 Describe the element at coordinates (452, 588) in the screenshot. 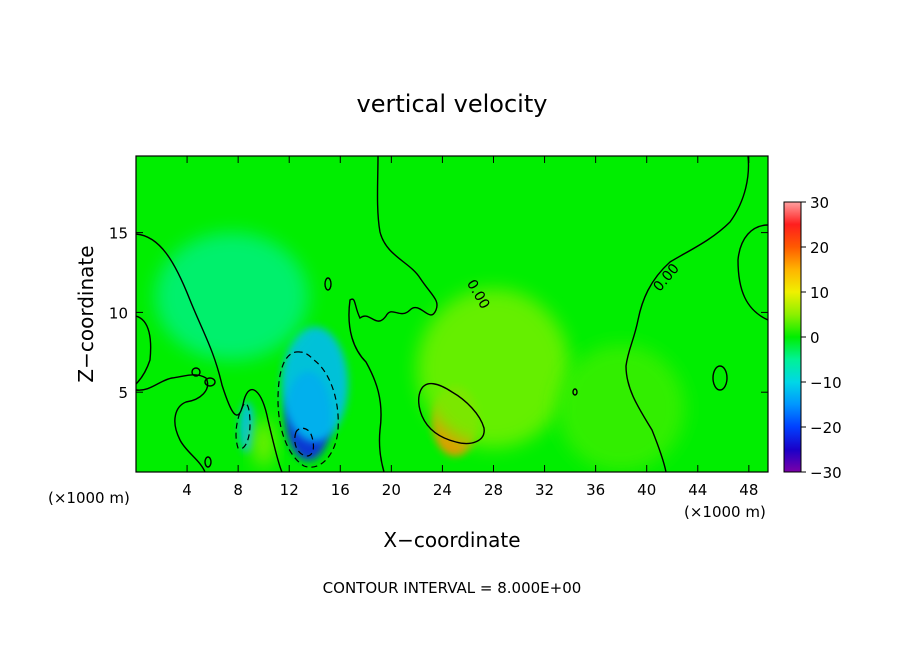

I see `contour-interval-footer: CONTOUR INTERVAL = 8.000E+00` at that location.